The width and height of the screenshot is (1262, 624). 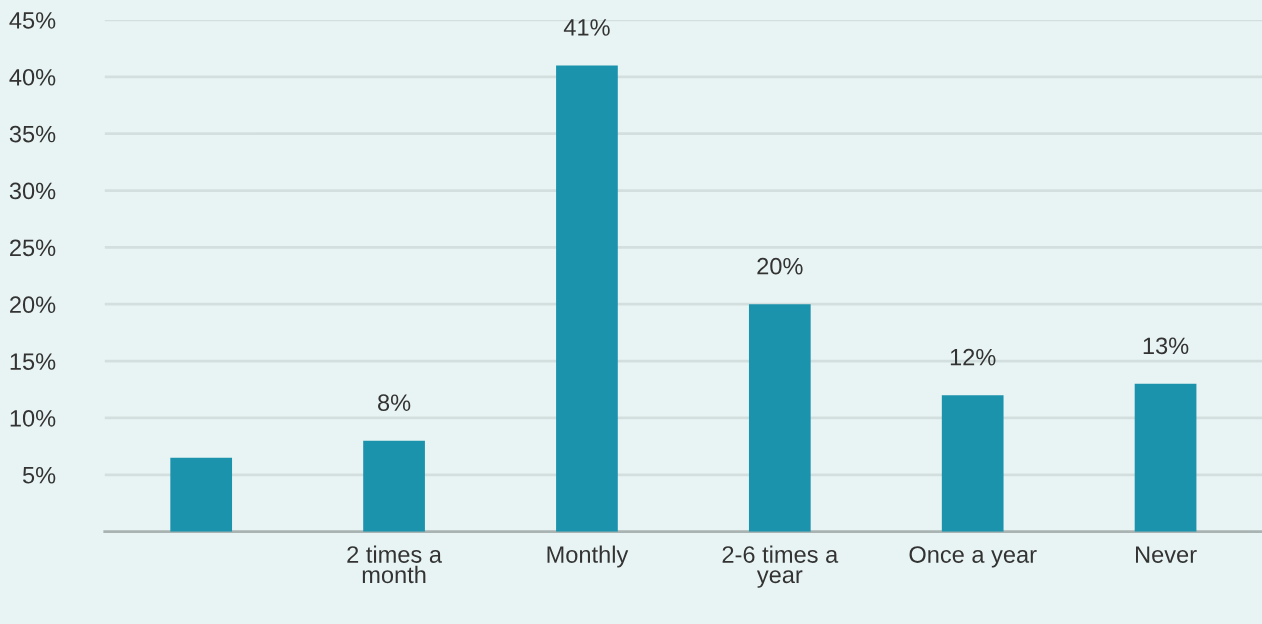 What do you see at coordinates (1166, 554) in the screenshot?
I see `x-tick-label: Never` at bounding box center [1166, 554].